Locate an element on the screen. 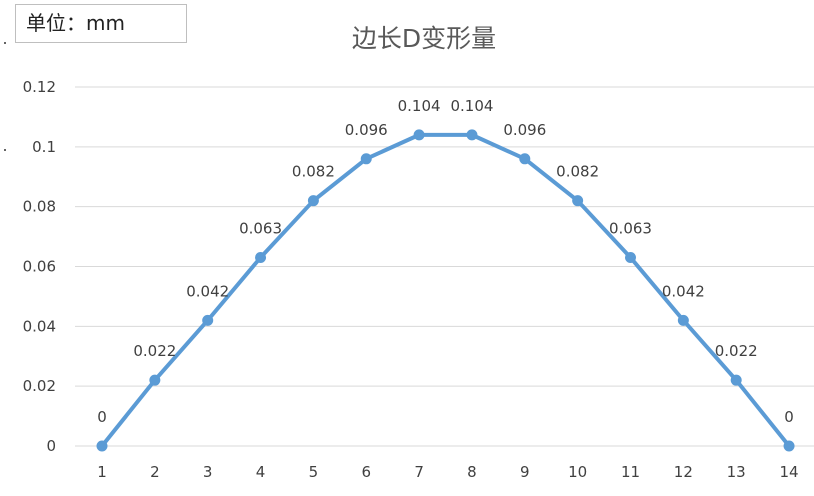 This screenshot has height=496, width=814. y-tick-label: 0.1 is located at coordinates (44, 147).